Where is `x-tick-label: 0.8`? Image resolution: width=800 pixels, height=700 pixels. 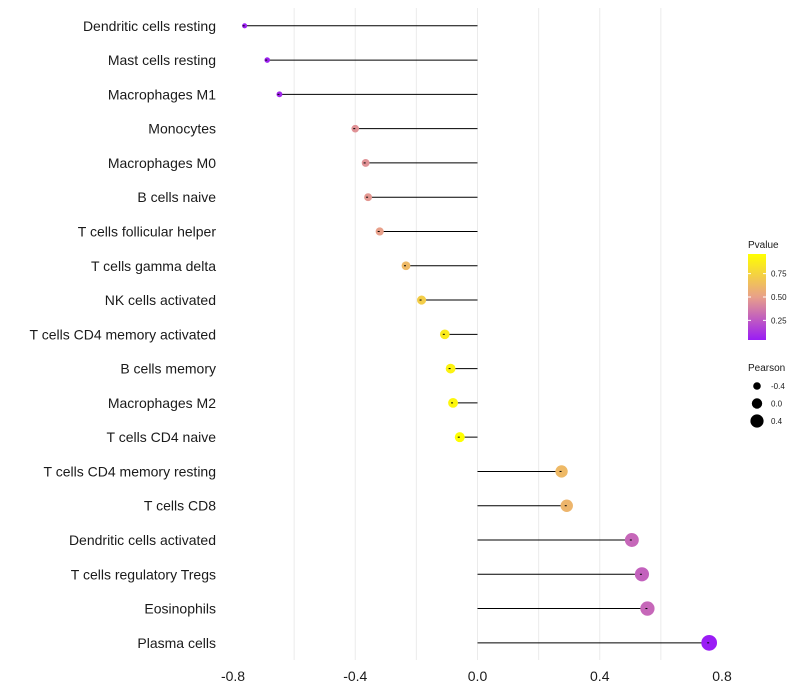 x-tick-label: 0.8 is located at coordinates (722, 676).